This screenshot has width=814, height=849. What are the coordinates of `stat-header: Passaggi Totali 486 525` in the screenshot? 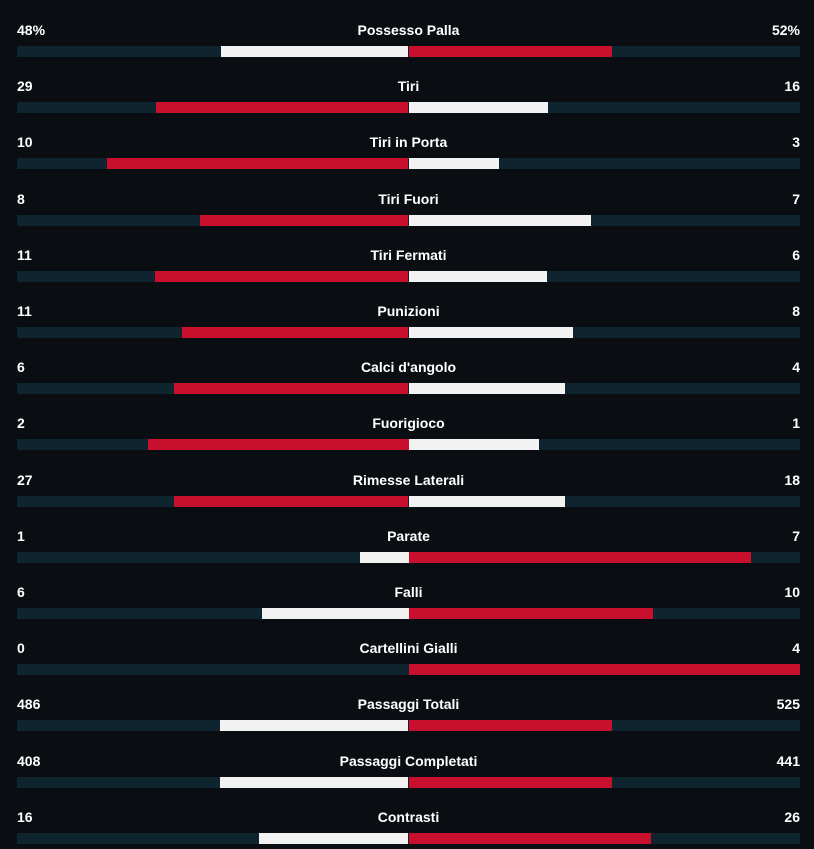 It's located at (408, 704).